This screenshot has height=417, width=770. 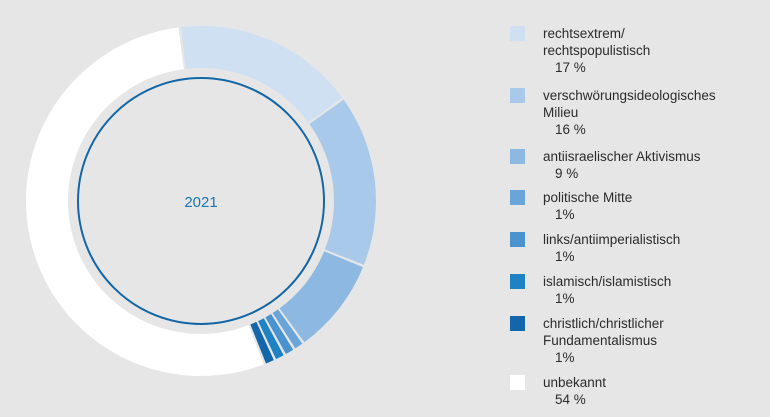 I want to click on legend-percent: 17 %, so click(x=570, y=67).